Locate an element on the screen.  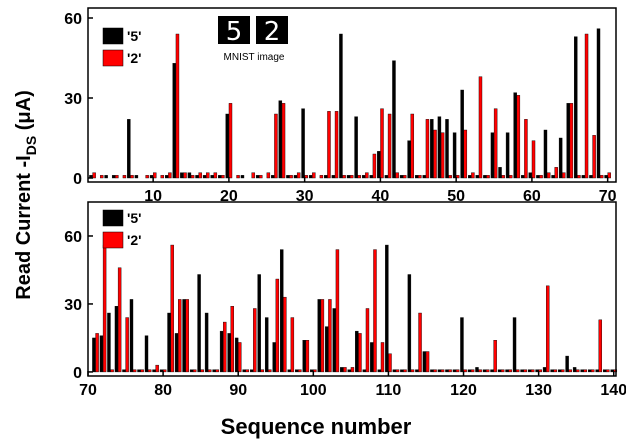
legend-label: '2' is located at coordinates (134, 240).